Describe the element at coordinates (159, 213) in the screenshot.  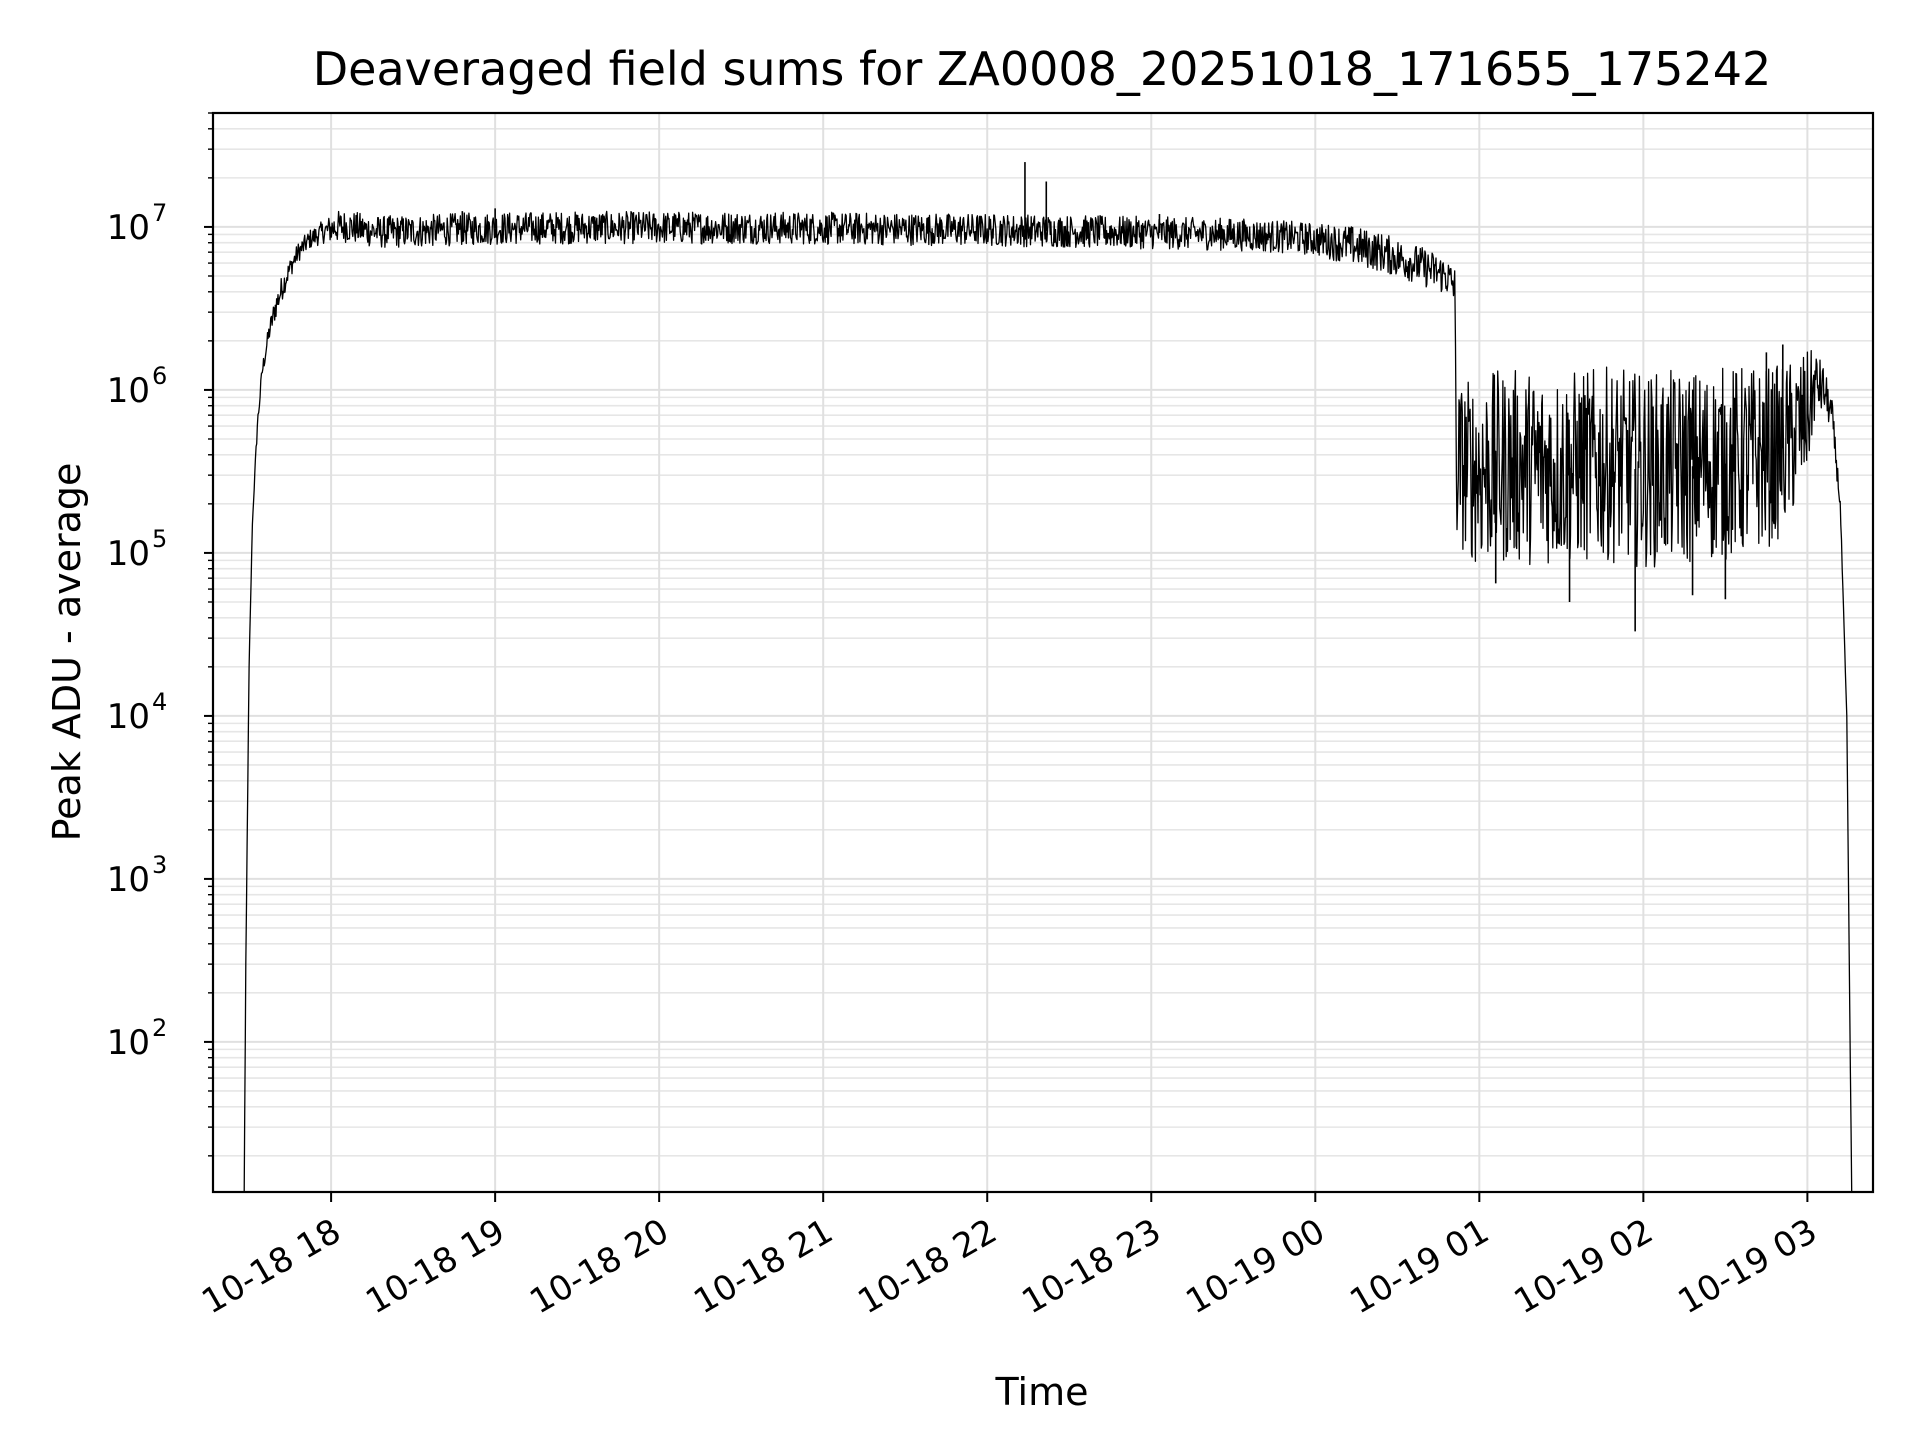
I see `y-tick-label-exponent: 7` at that location.